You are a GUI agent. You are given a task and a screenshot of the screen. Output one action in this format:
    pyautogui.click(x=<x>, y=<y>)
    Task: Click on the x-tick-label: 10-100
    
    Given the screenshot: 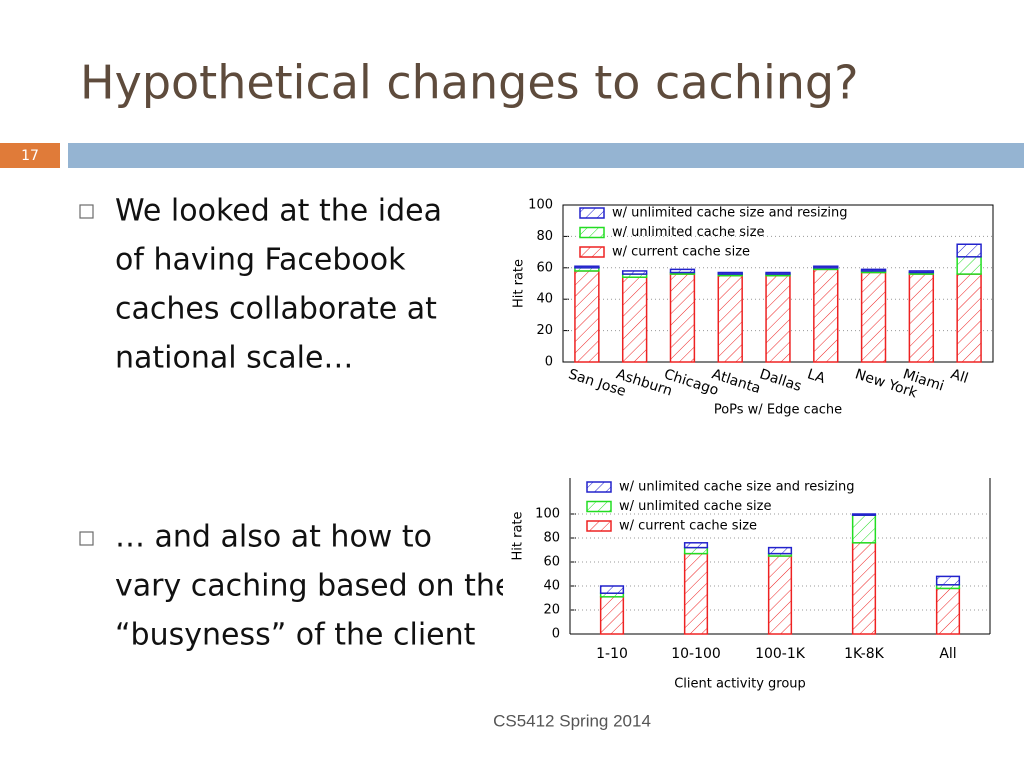 What is the action you would take?
    pyautogui.click(x=696, y=654)
    